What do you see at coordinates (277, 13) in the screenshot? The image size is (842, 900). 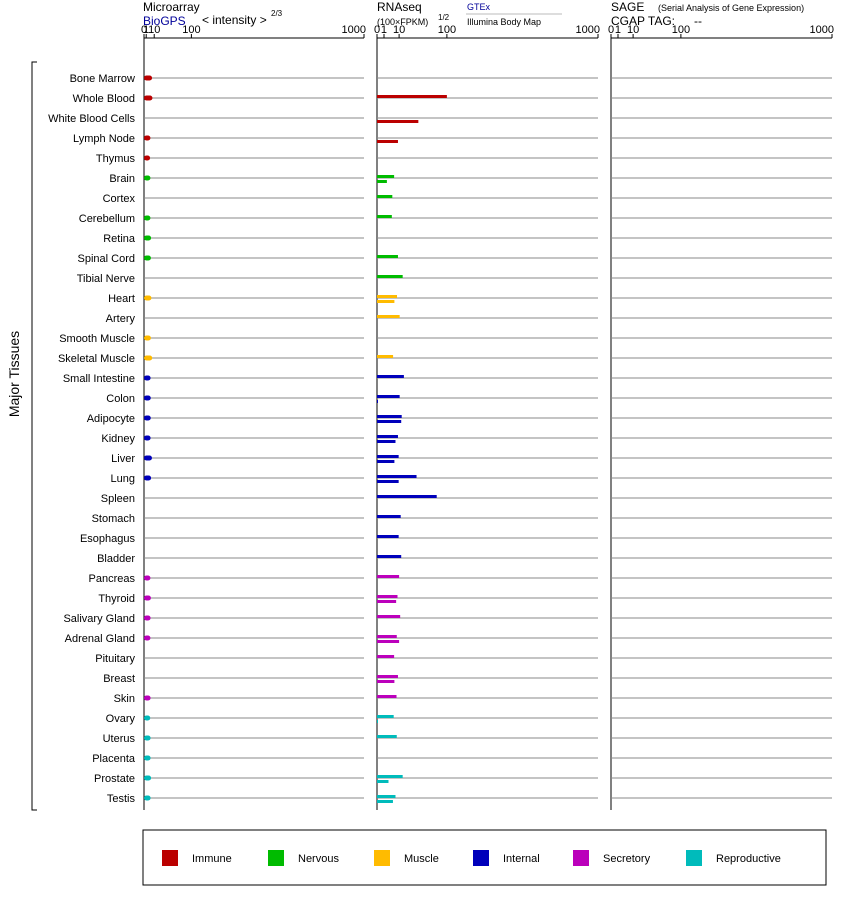 I see `microarray-exponent: 2/3` at bounding box center [277, 13].